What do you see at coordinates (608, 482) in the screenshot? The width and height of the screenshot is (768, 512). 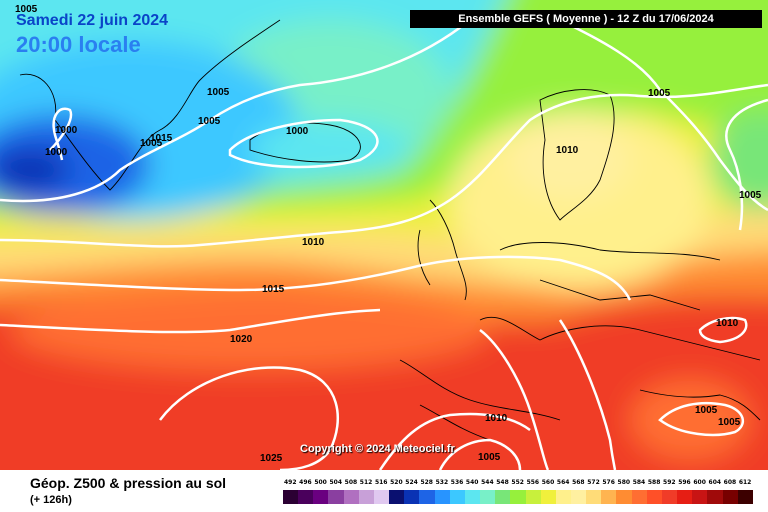 I see `scale-label: 576` at bounding box center [608, 482].